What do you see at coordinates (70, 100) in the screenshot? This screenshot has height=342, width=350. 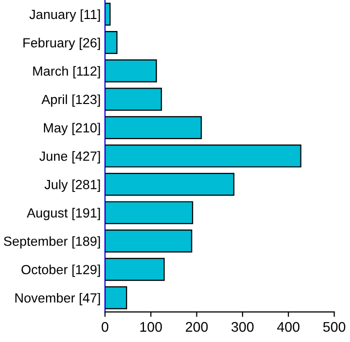 I see `y-tick-label: April [123]` at bounding box center [70, 100].